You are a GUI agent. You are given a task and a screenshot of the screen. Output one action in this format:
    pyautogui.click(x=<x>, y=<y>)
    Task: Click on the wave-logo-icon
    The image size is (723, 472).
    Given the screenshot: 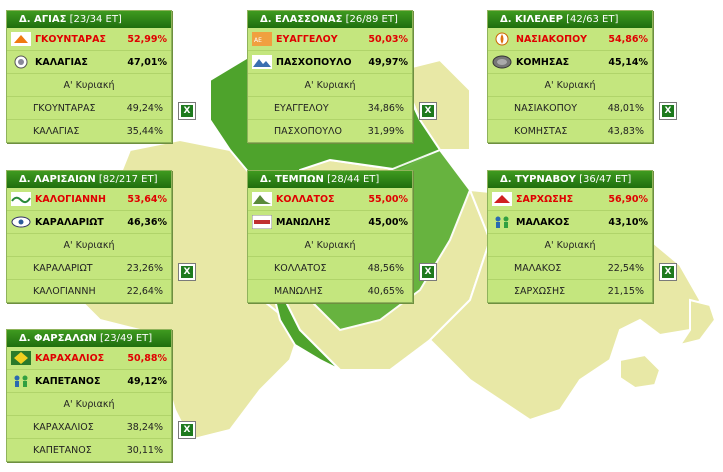 What is the action you would take?
    pyautogui.click(x=21, y=199)
    